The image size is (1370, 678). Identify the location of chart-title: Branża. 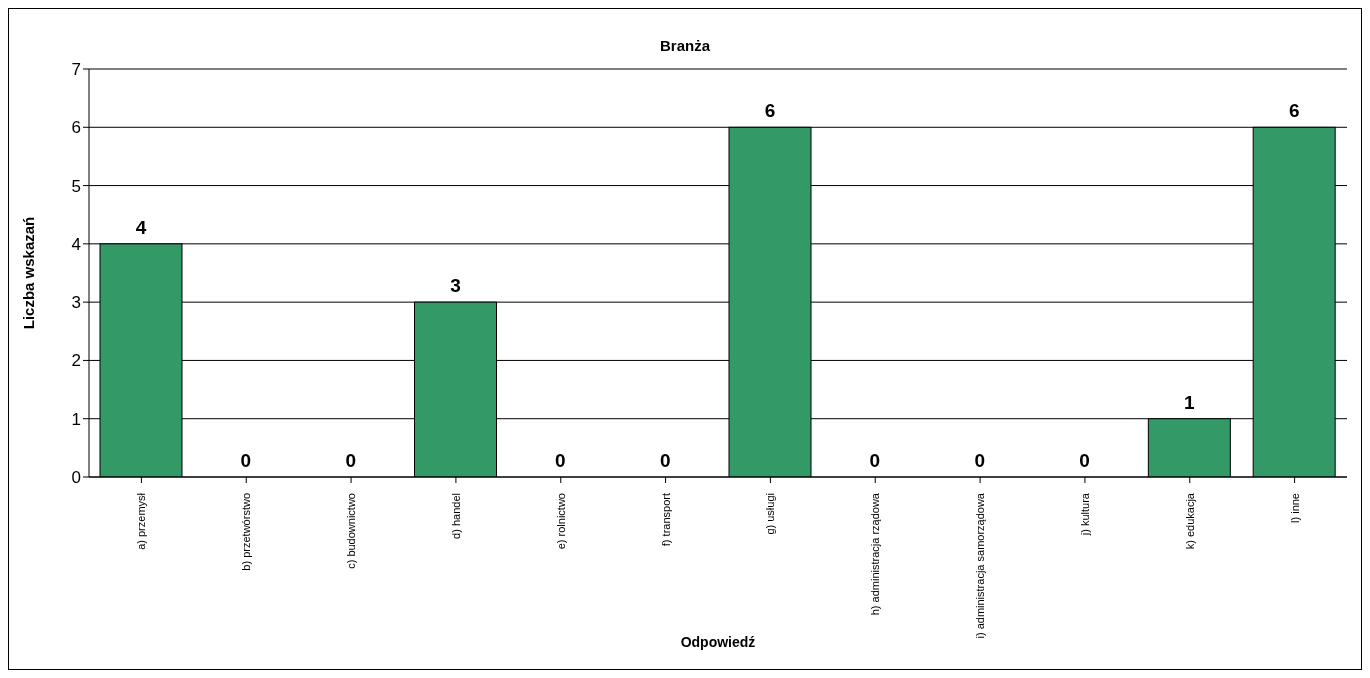
(685, 46).